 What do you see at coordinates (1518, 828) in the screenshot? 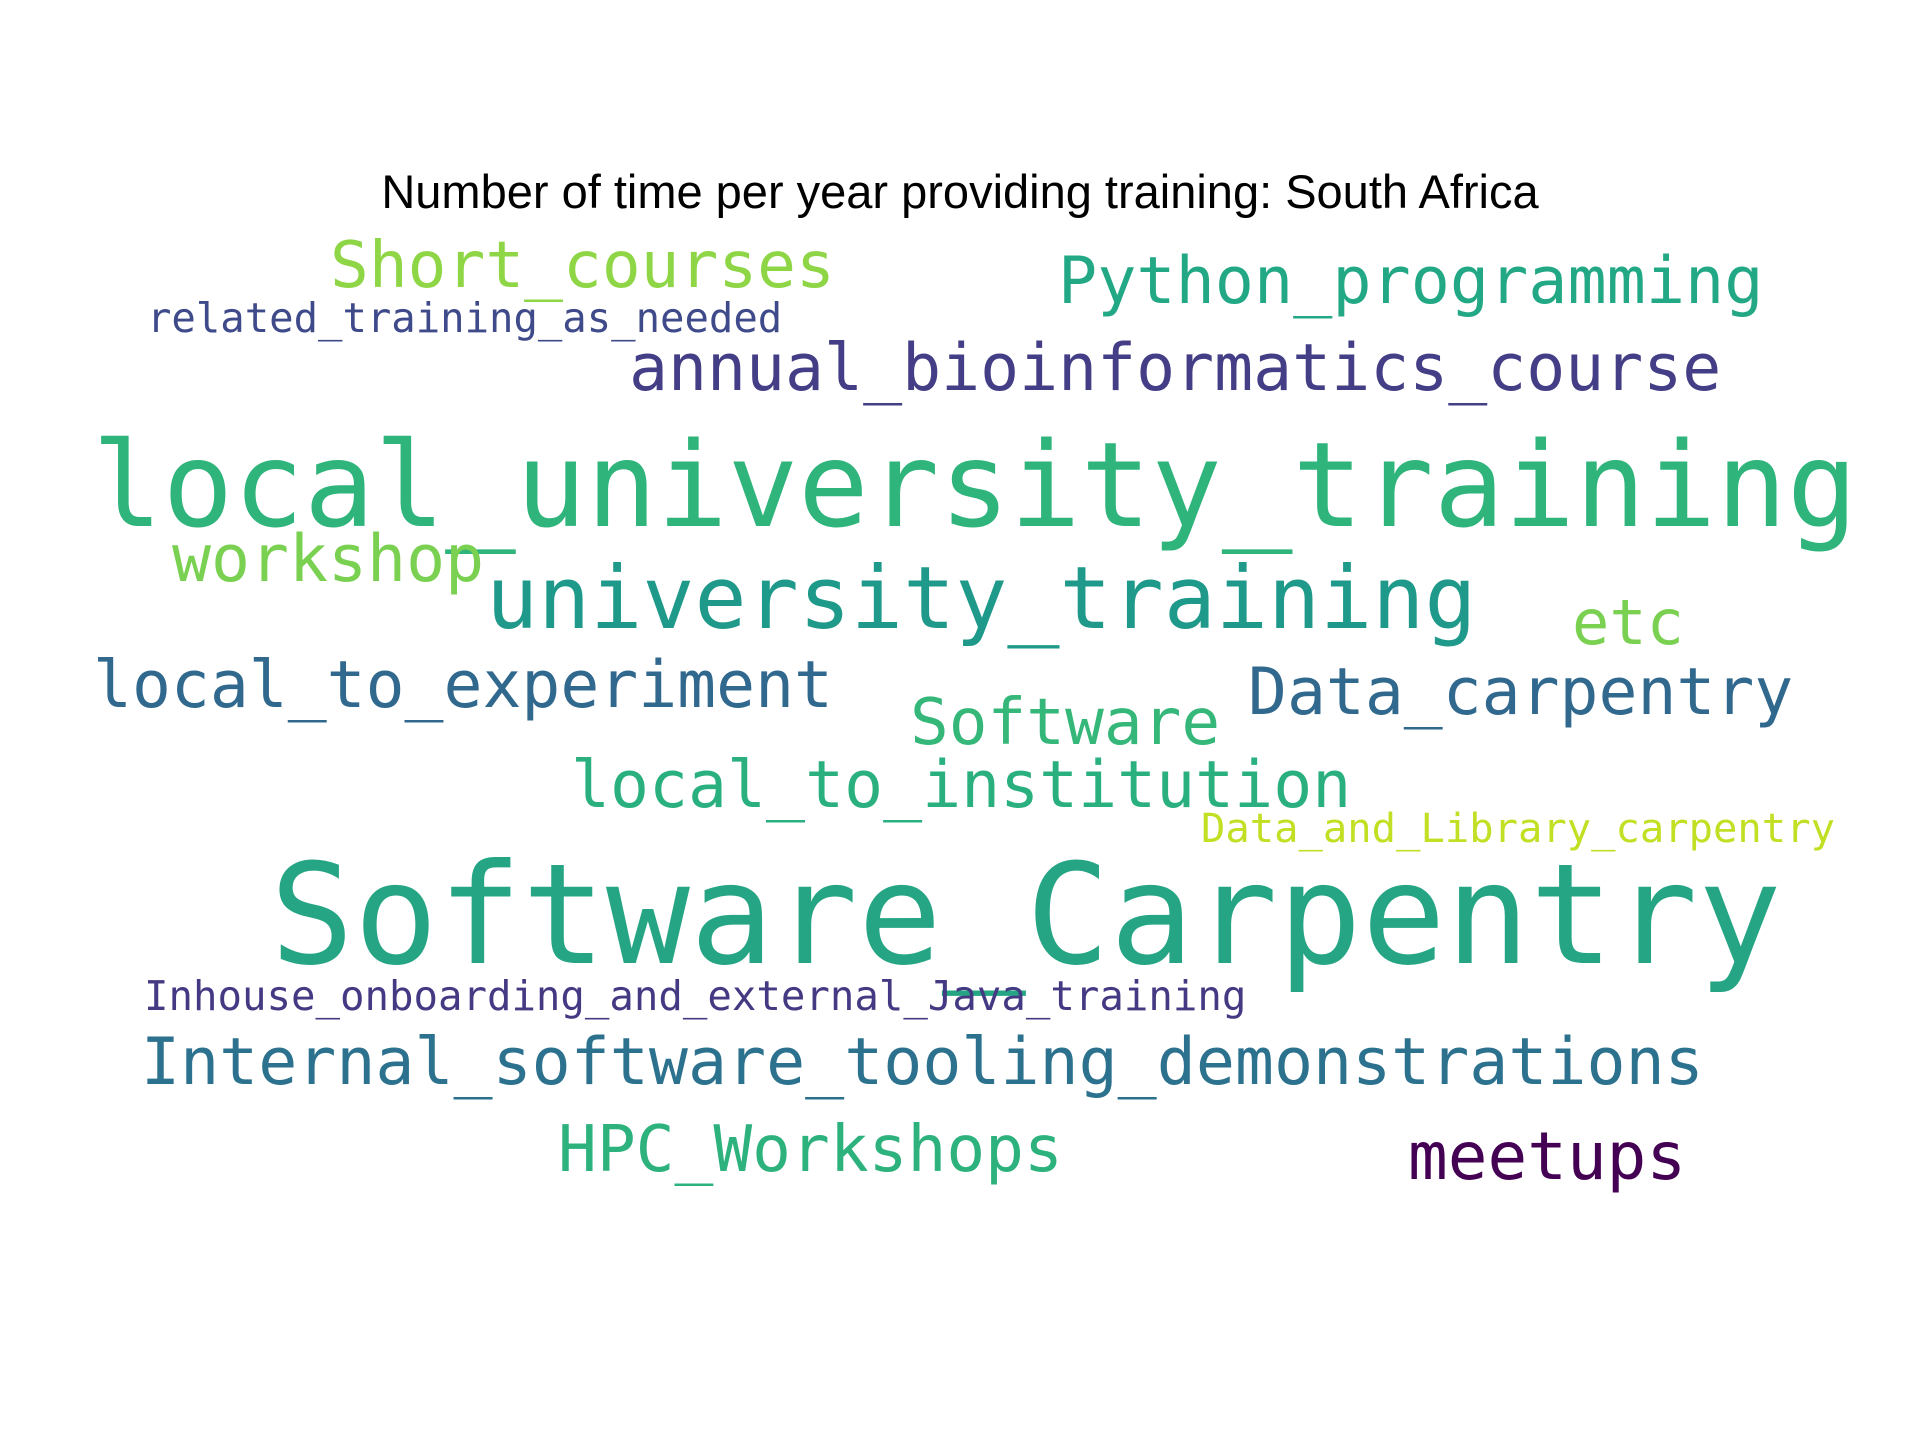
I see `cloud-word: Data_and_Library_carpentry` at bounding box center [1518, 828].